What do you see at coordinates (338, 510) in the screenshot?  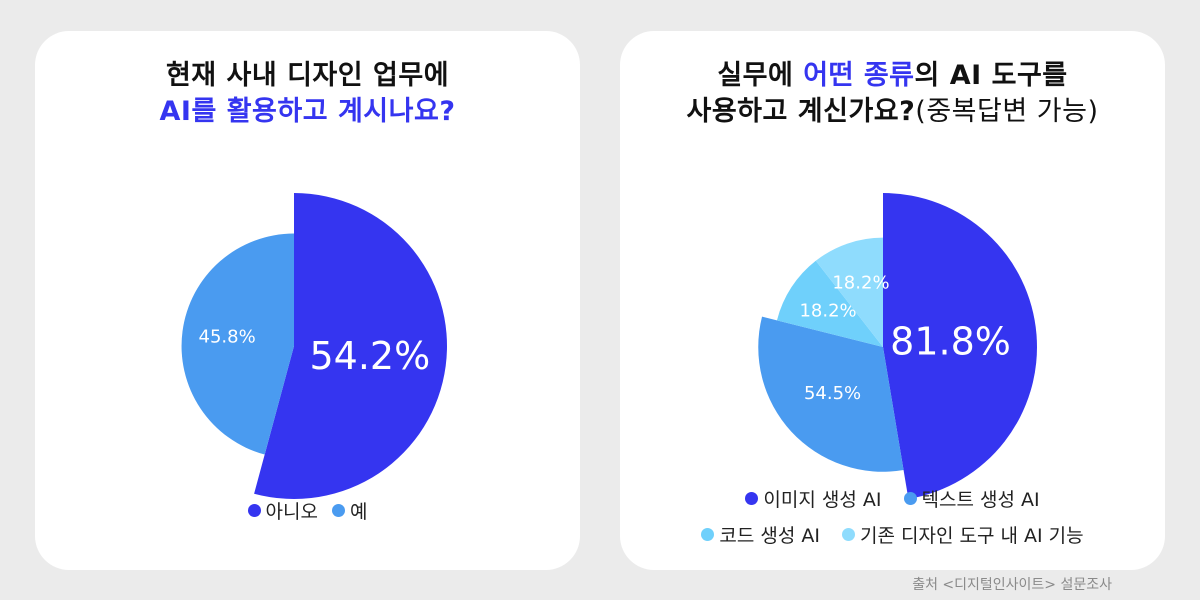 I see `legend-dot-yes` at bounding box center [338, 510].